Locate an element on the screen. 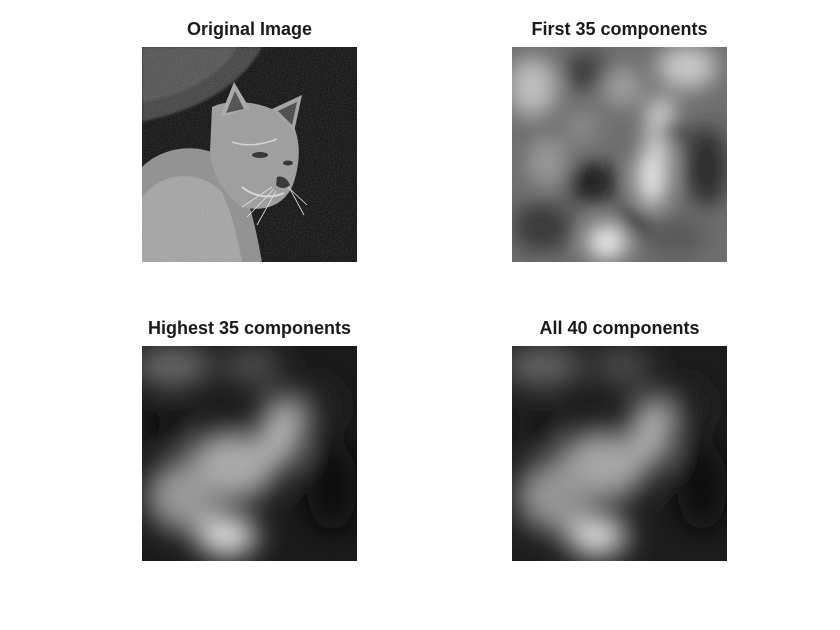  panel-title: Original Image is located at coordinates (249, 29).